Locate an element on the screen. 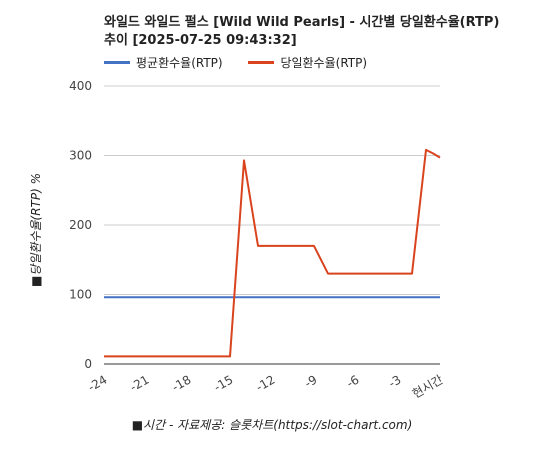 This screenshot has width=544, height=450. x-tick-label: -24 is located at coordinates (98, 383).